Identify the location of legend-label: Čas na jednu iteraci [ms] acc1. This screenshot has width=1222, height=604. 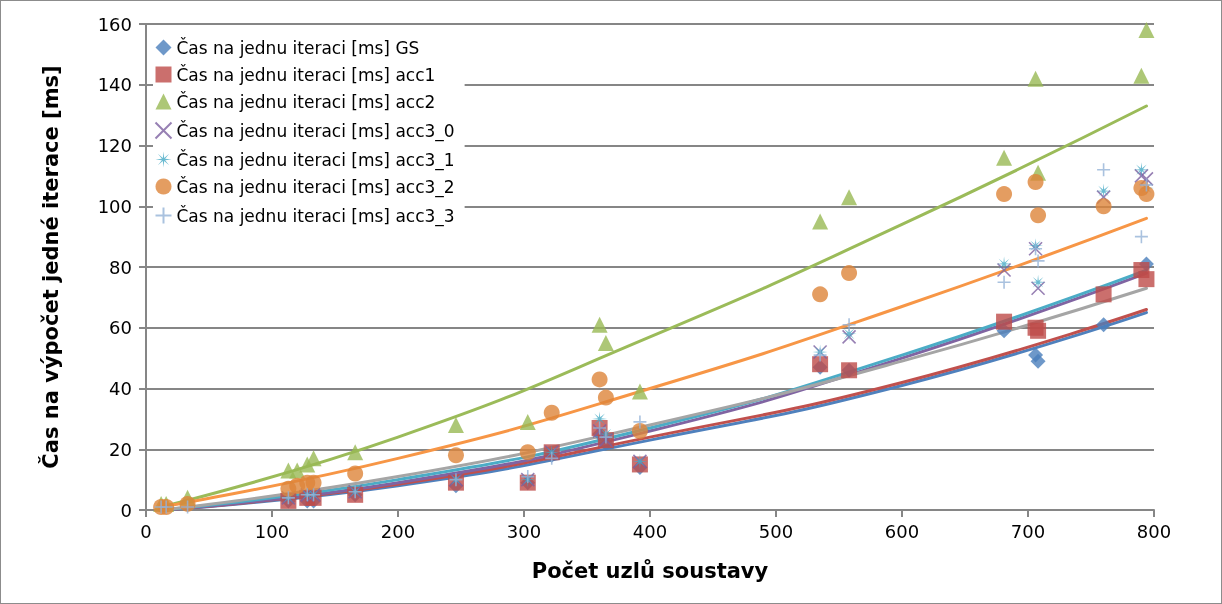
(306, 74).